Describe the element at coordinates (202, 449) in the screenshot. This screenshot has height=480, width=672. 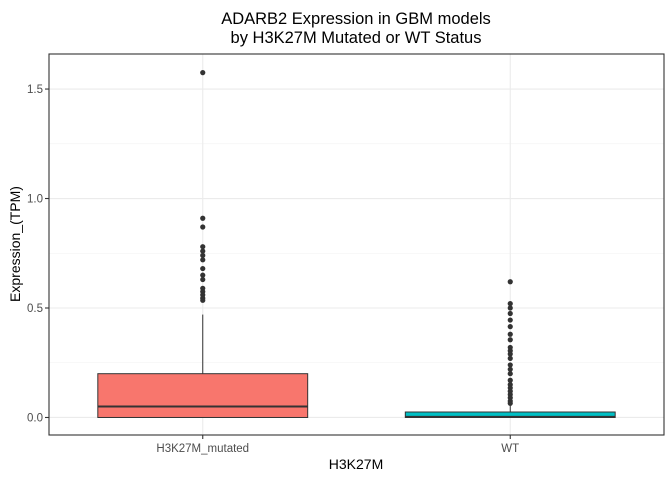
I see `x-tick-label: H3K27M_mutated` at that location.